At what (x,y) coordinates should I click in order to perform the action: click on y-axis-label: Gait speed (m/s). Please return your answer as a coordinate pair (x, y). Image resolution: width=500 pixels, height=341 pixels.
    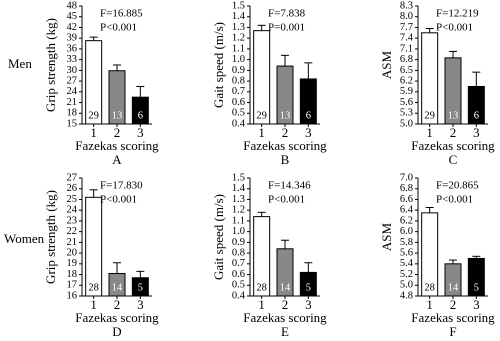
    Looking at the image, I should click on (218, 65).